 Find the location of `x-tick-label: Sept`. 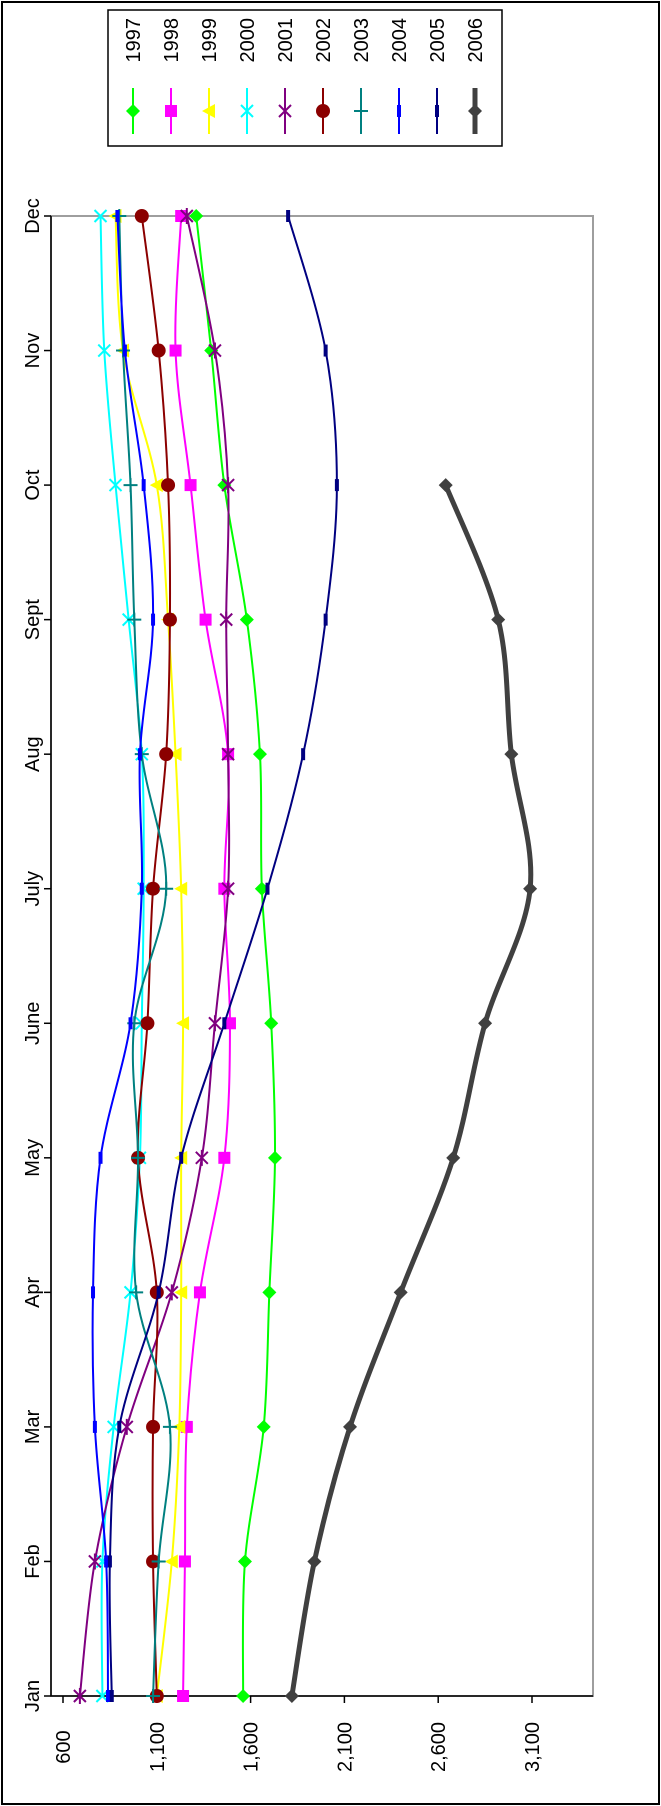

x-tick-label: Sept is located at coordinates (33, 620).